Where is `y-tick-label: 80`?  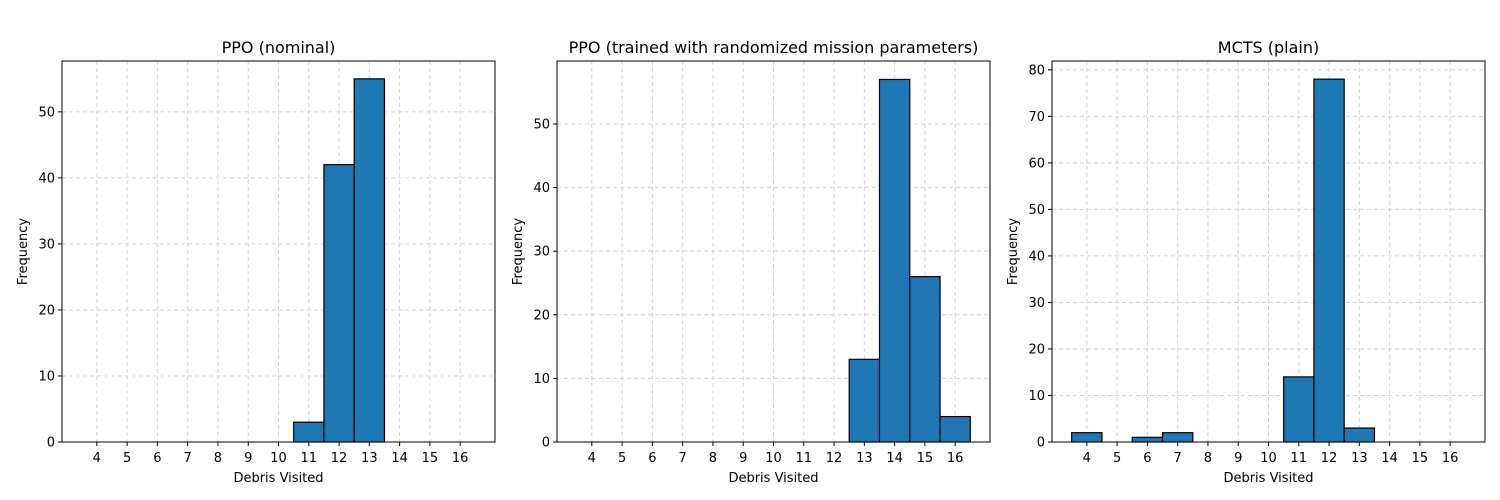 y-tick-label: 80 is located at coordinates (1036, 70).